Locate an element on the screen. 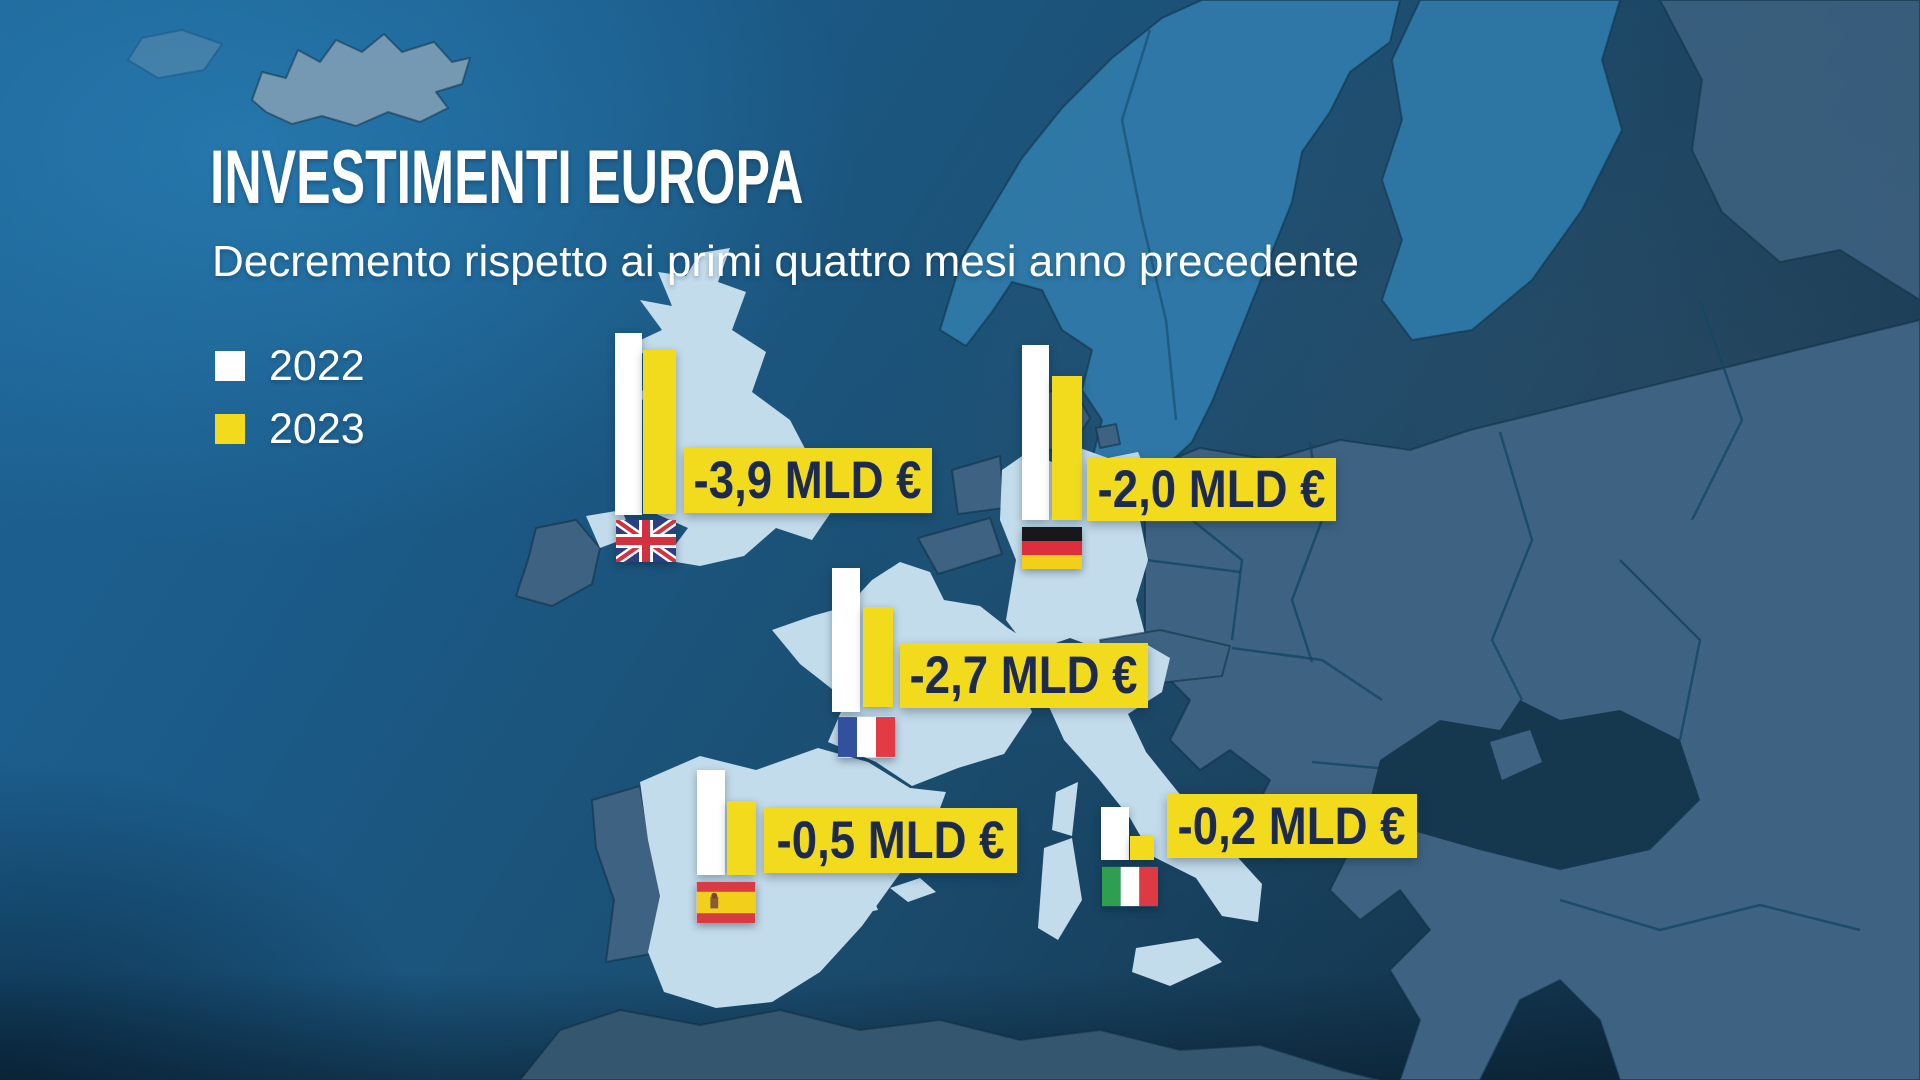 The height and width of the screenshot is (1080, 1920). legend: 2022 2023 is located at coordinates (290, 405).